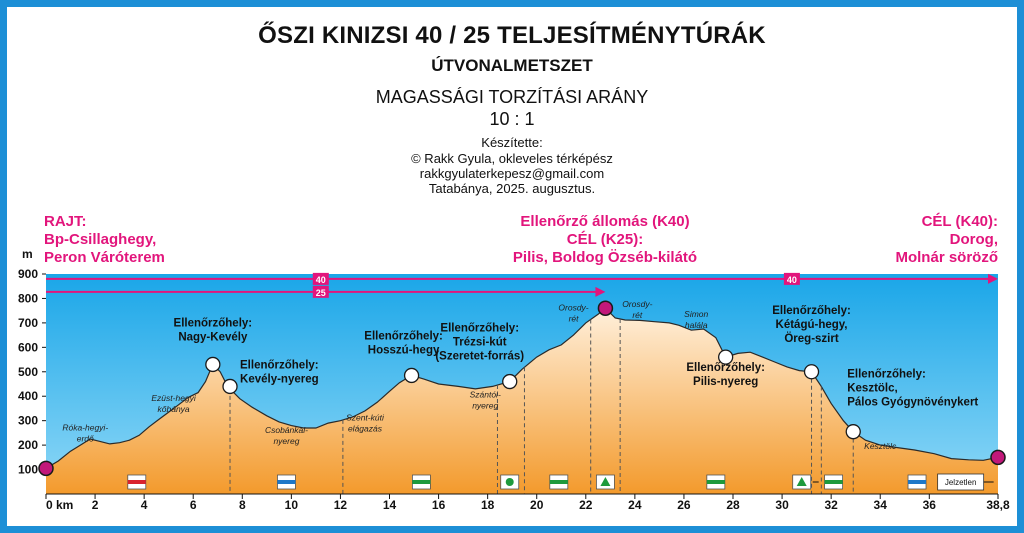 Image resolution: width=1024 pixels, height=533 pixels. I want to click on checkpoint-label: (Szeretet-forrás), so click(479, 357).